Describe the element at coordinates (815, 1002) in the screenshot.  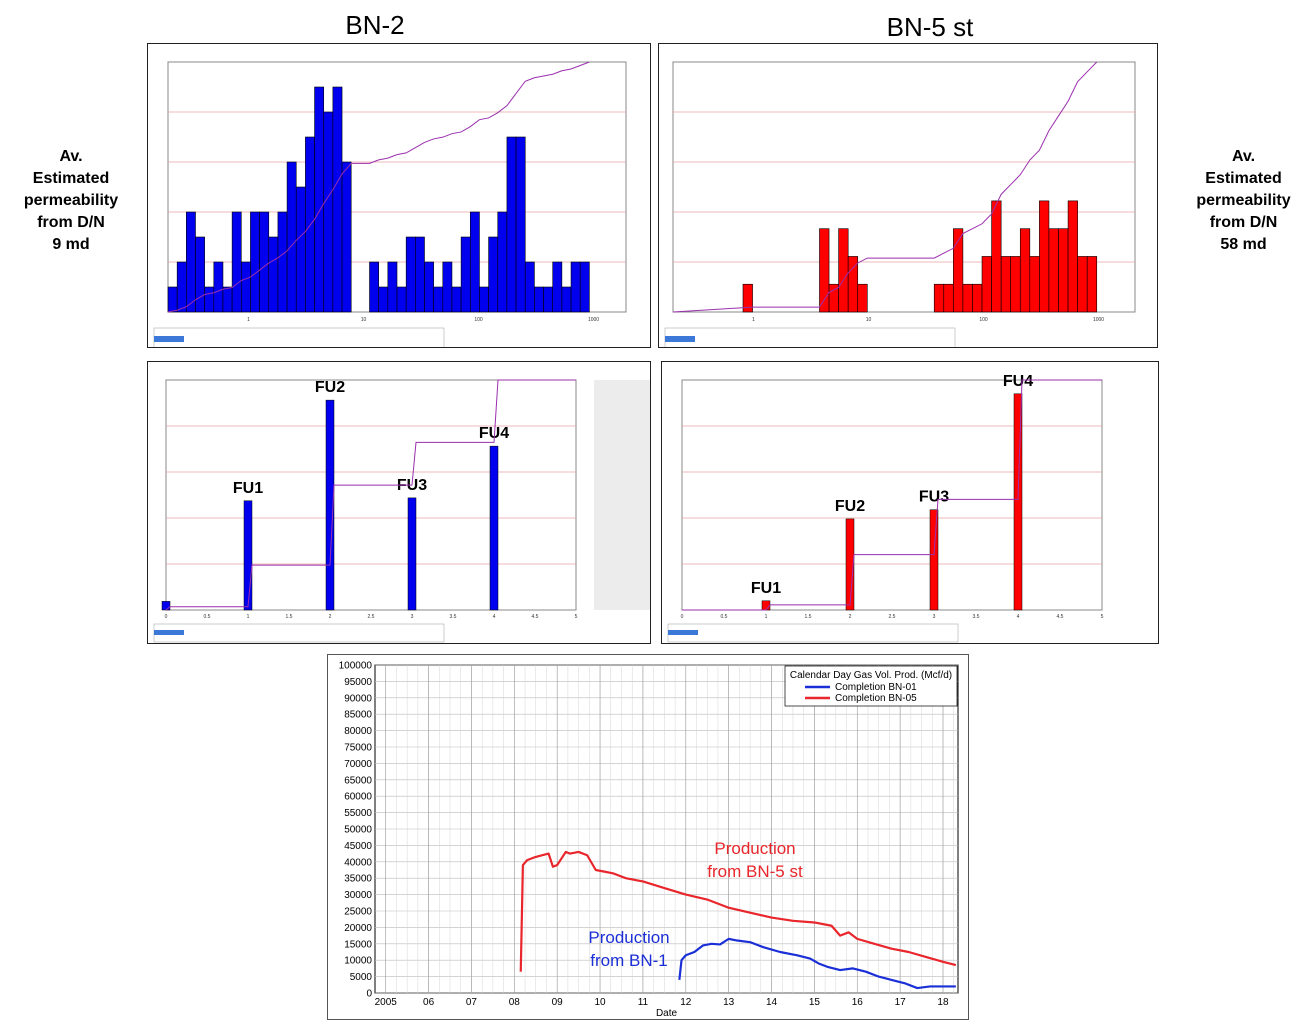
I see `x-tick-label: 15` at that location.